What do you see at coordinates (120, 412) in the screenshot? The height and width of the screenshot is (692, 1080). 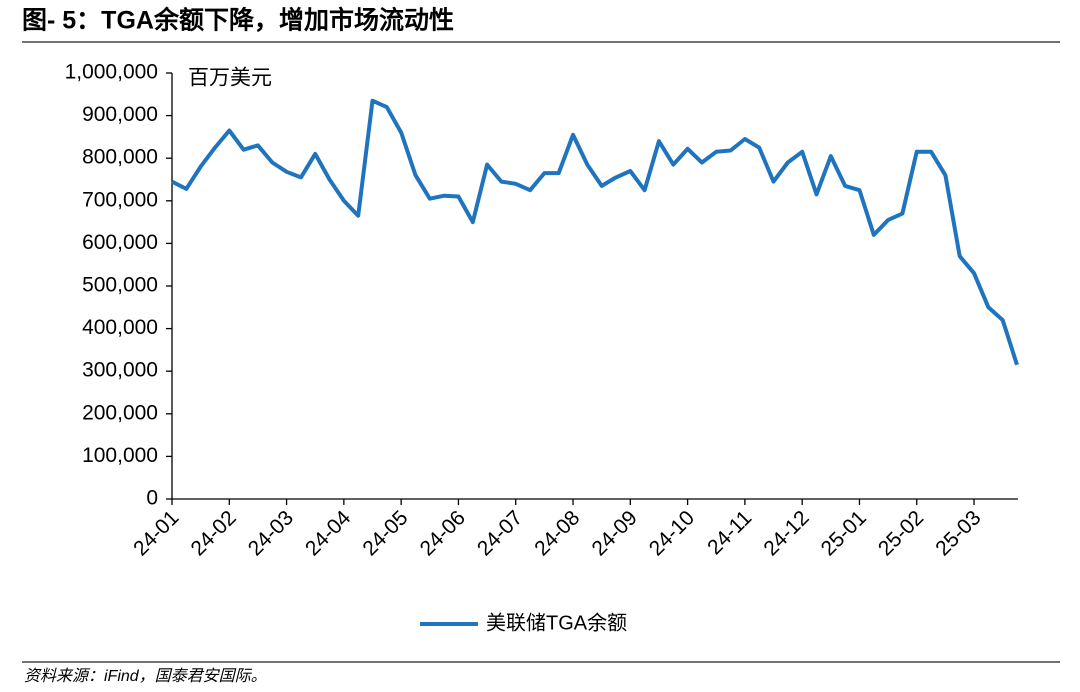 I see `y-tick-label: 200,000` at bounding box center [120, 412].